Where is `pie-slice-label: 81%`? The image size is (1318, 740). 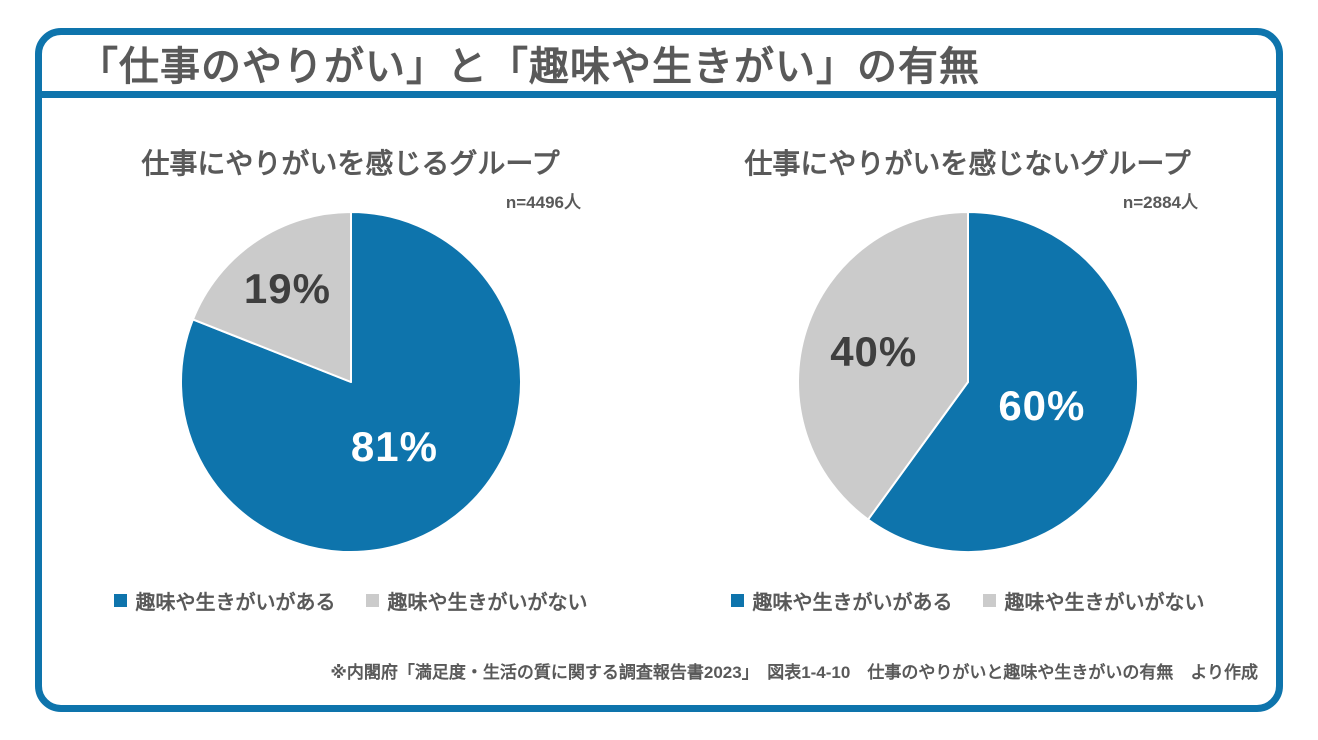
pie-slice-label: 81% is located at coordinates (394, 446).